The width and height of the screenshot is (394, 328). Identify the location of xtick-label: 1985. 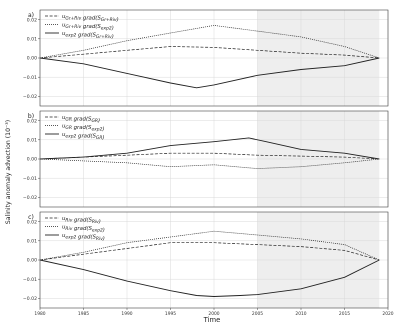
(83, 314).